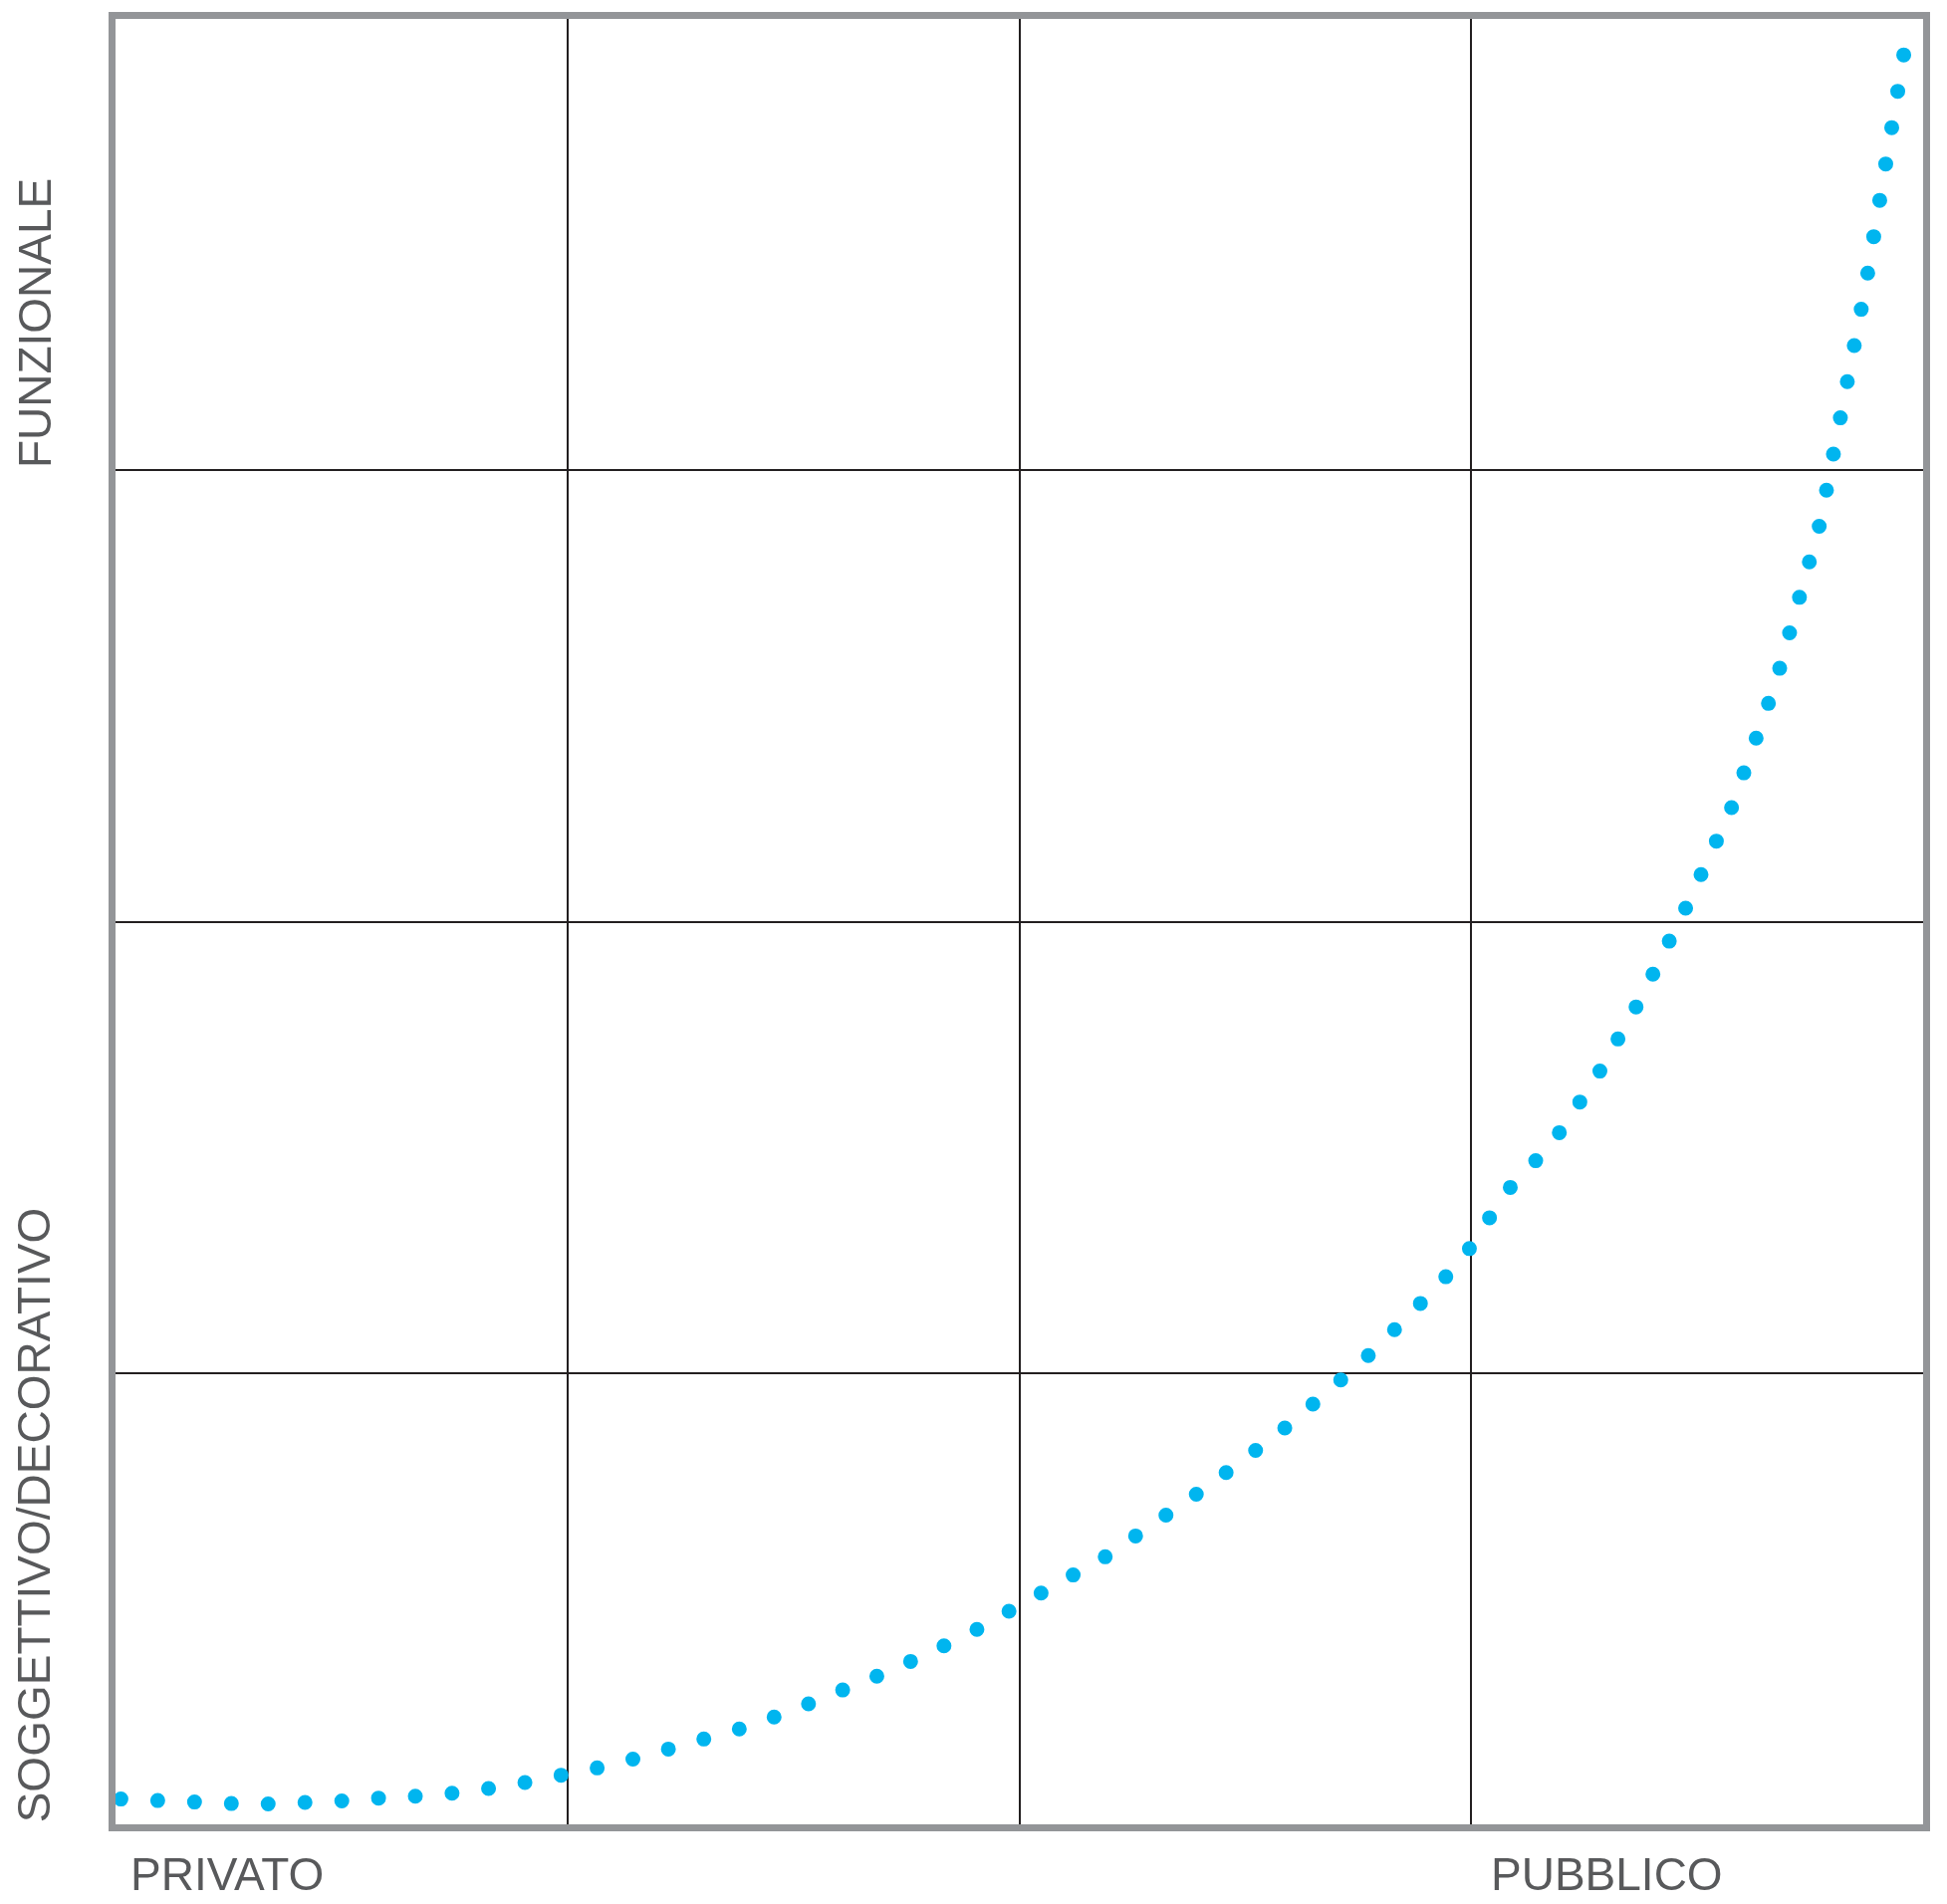 The height and width of the screenshot is (1904, 1947). What do you see at coordinates (227, 1874) in the screenshot?
I see `text: PRIVATO` at bounding box center [227, 1874].